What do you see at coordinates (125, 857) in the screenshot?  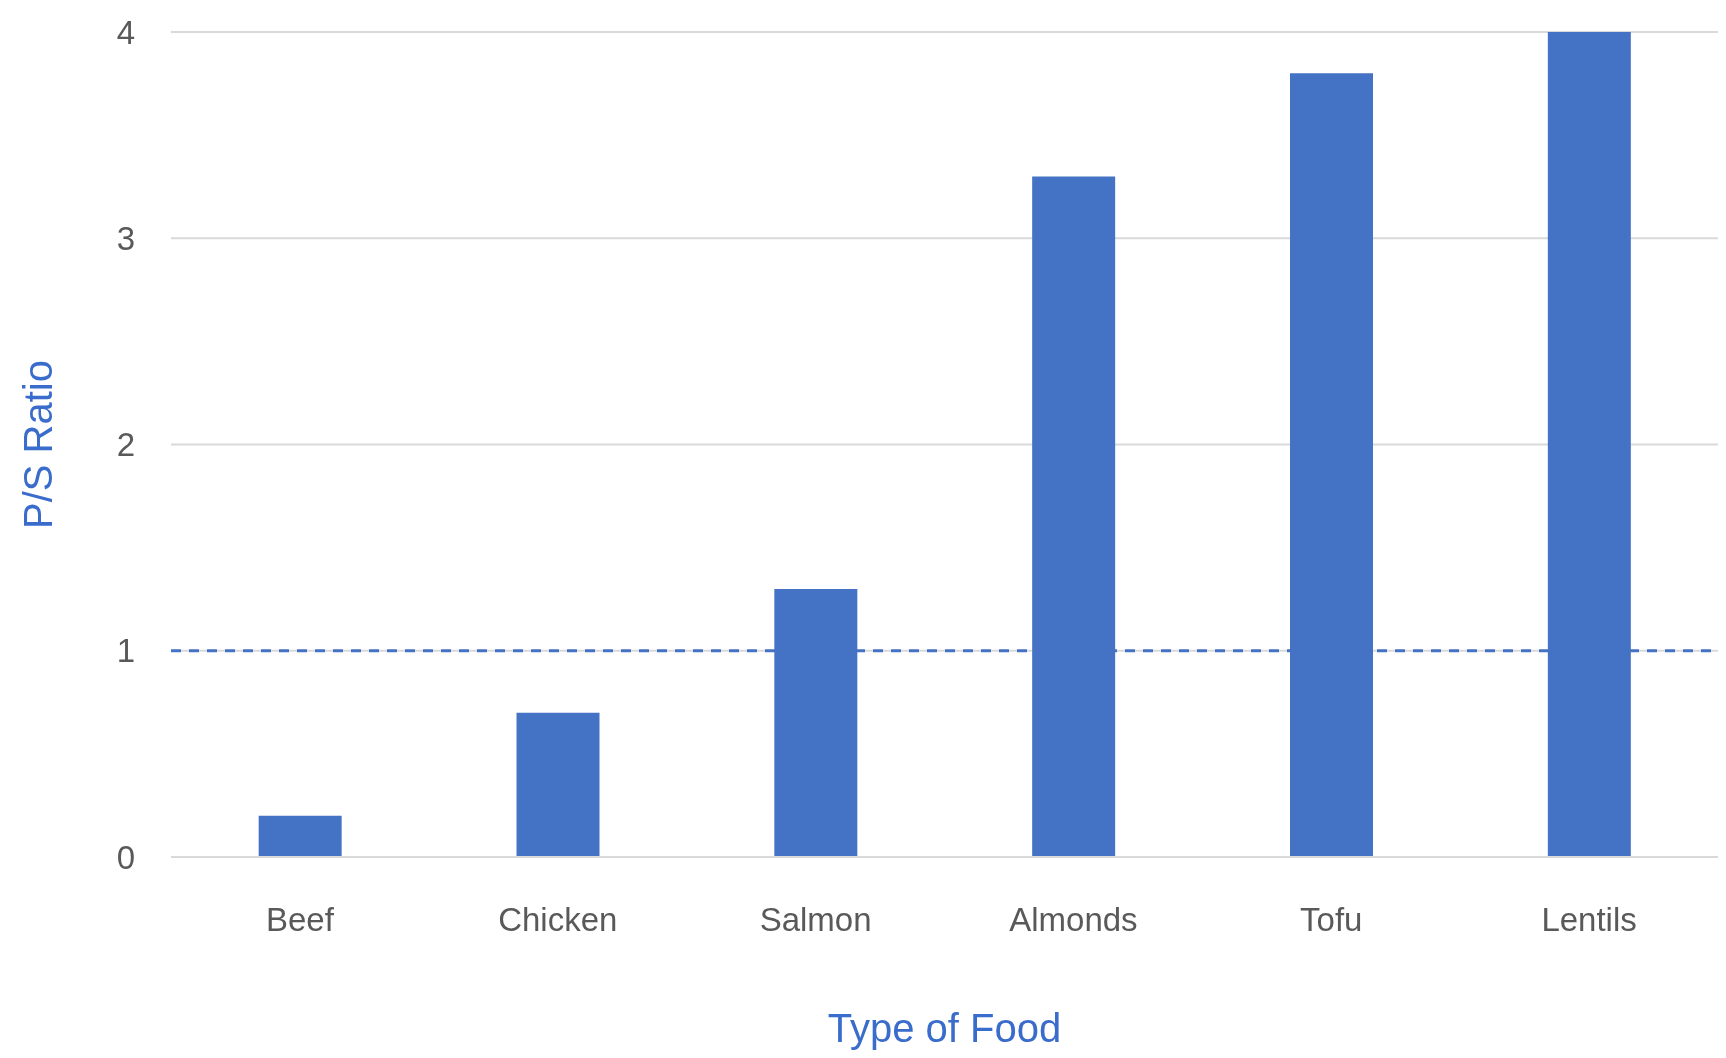 I see `y-tick-label: 0` at bounding box center [125, 857].